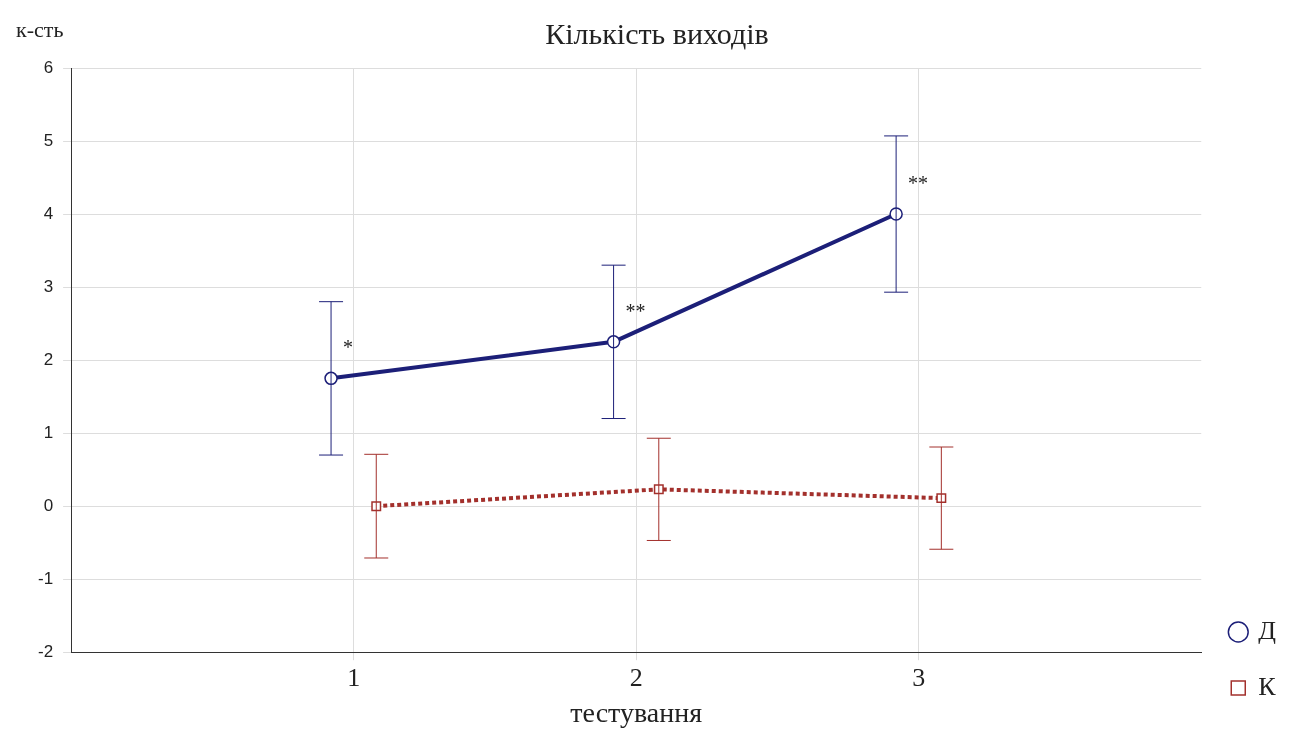 The width and height of the screenshot is (1304, 749). Describe the element at coordinates (919, 677) in the screenshot. I see `x-tick-label: 3` at that location.